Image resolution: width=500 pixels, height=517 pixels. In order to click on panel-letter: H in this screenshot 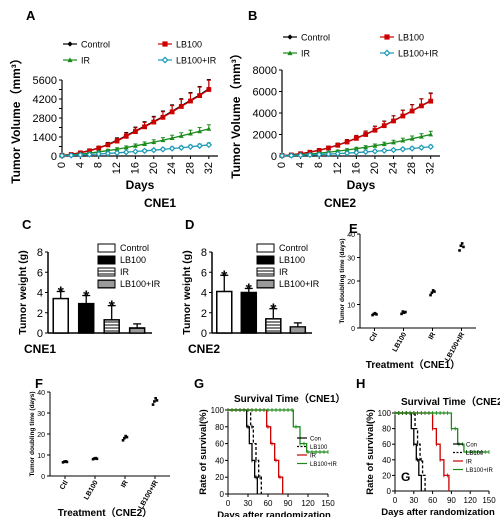, I will do `click(360, 383)`.